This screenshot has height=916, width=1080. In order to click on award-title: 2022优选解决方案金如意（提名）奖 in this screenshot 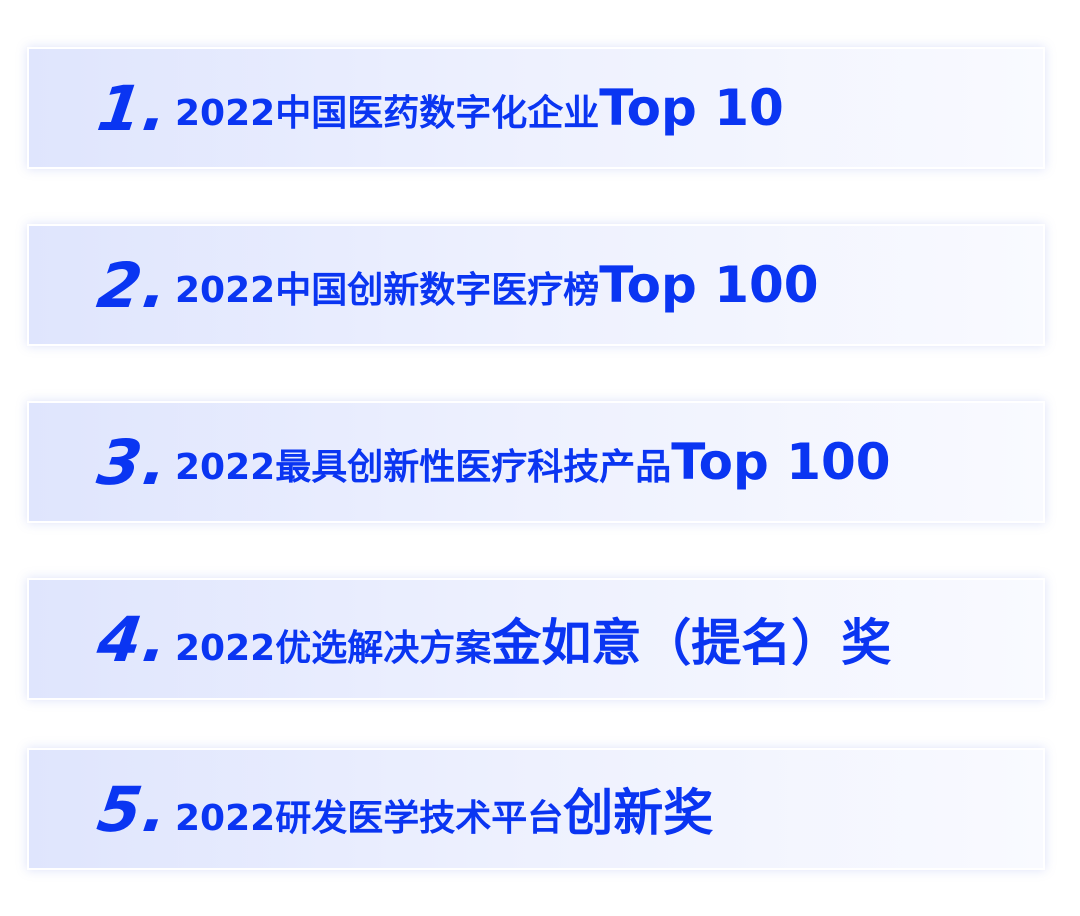, I will do `click(533, 639)`.